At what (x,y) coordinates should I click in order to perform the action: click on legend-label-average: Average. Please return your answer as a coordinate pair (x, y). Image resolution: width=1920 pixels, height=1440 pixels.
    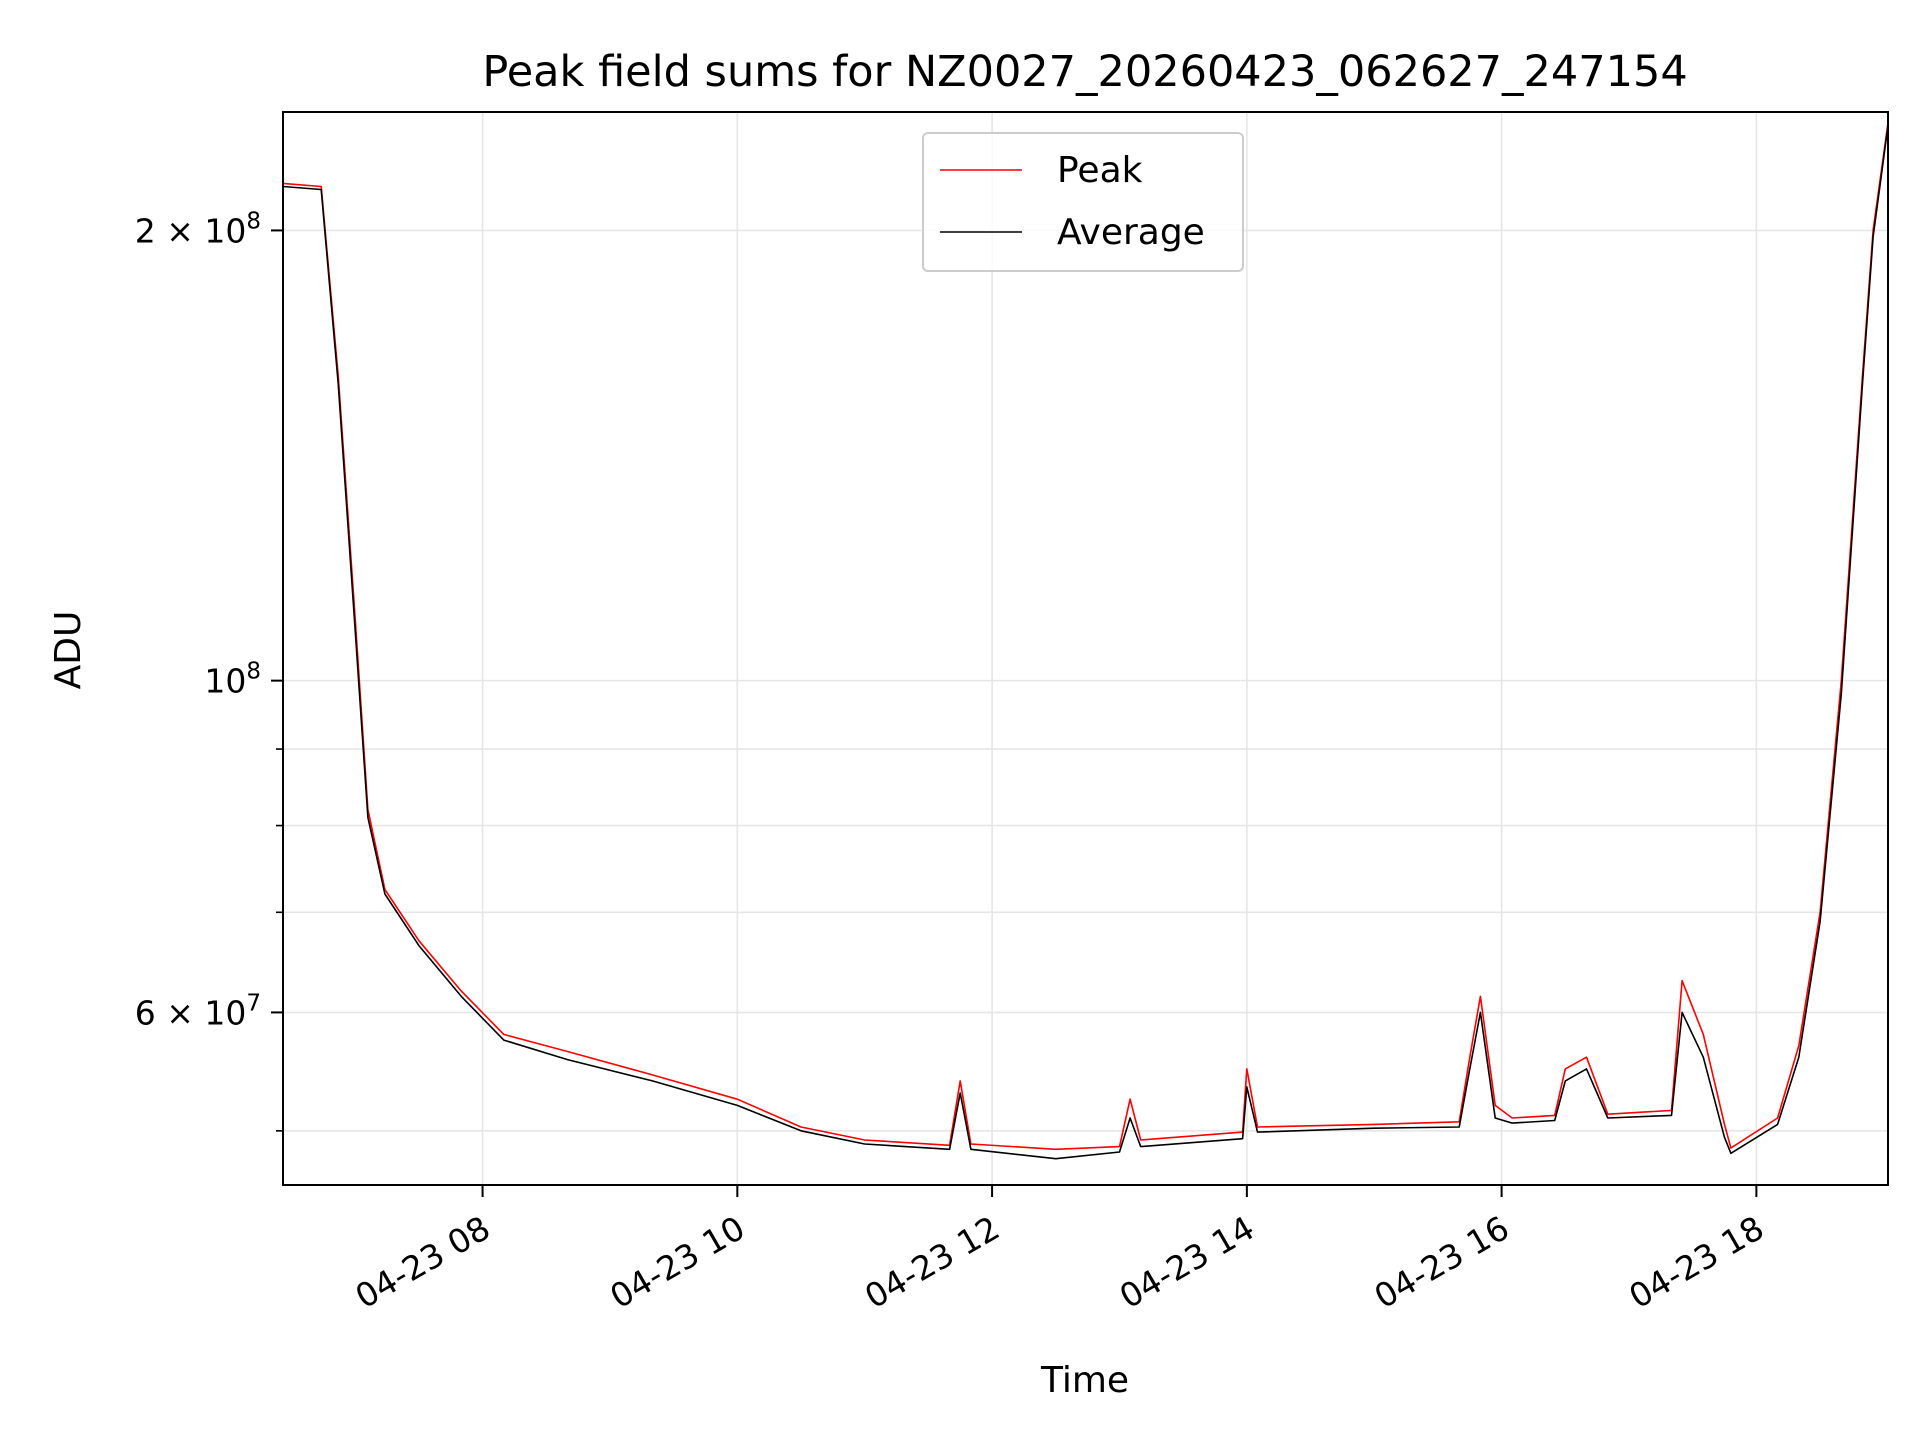
    Looking at the image, I should click on (1131, 232).